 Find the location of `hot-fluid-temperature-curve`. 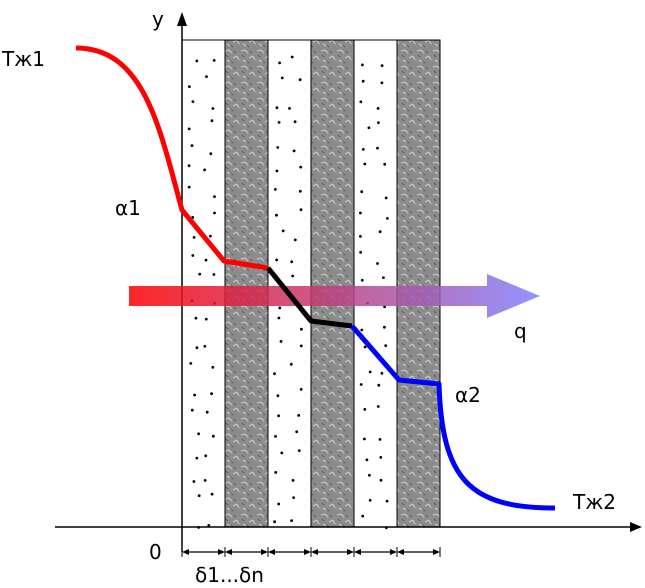

hot-fluid-temperature-curve is located at coordinates (172, 158).